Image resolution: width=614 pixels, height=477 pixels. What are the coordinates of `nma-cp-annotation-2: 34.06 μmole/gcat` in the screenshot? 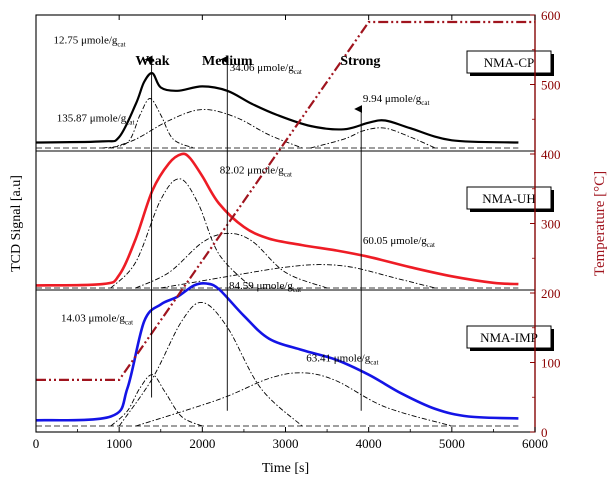 It's located at (266, 69).